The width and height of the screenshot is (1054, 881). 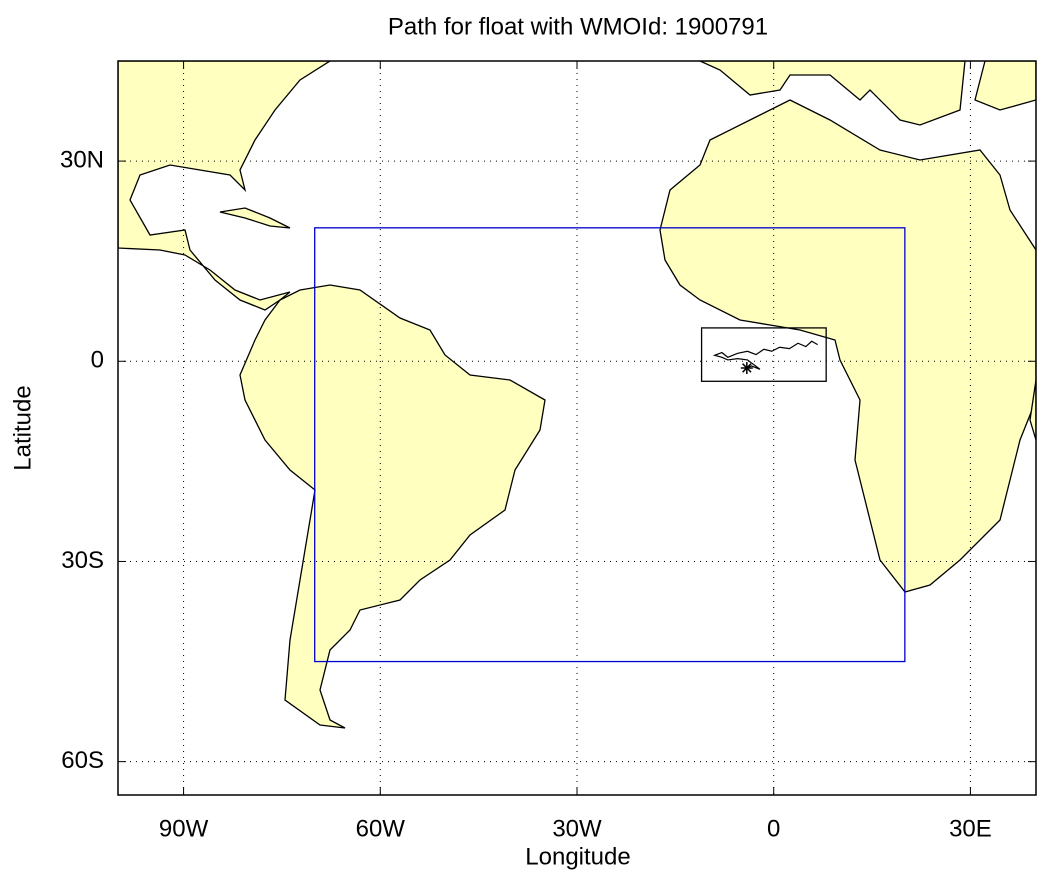 What do you see at coordinates (381, 828) in the screenshot?
I see `x-tick-label: 60W` at bounding box center [381, 828].